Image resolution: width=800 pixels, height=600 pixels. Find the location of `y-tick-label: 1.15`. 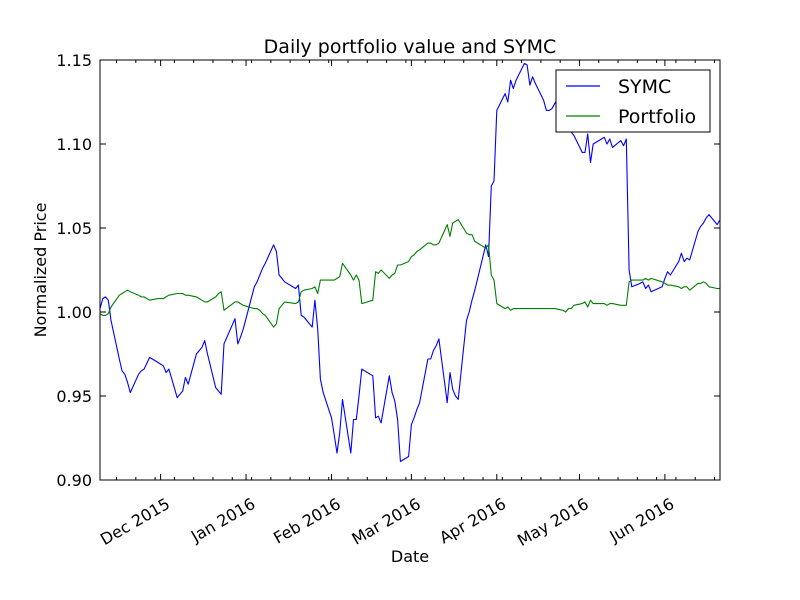

y-tick-label: 1.15 is located at coordinates (74, 60).